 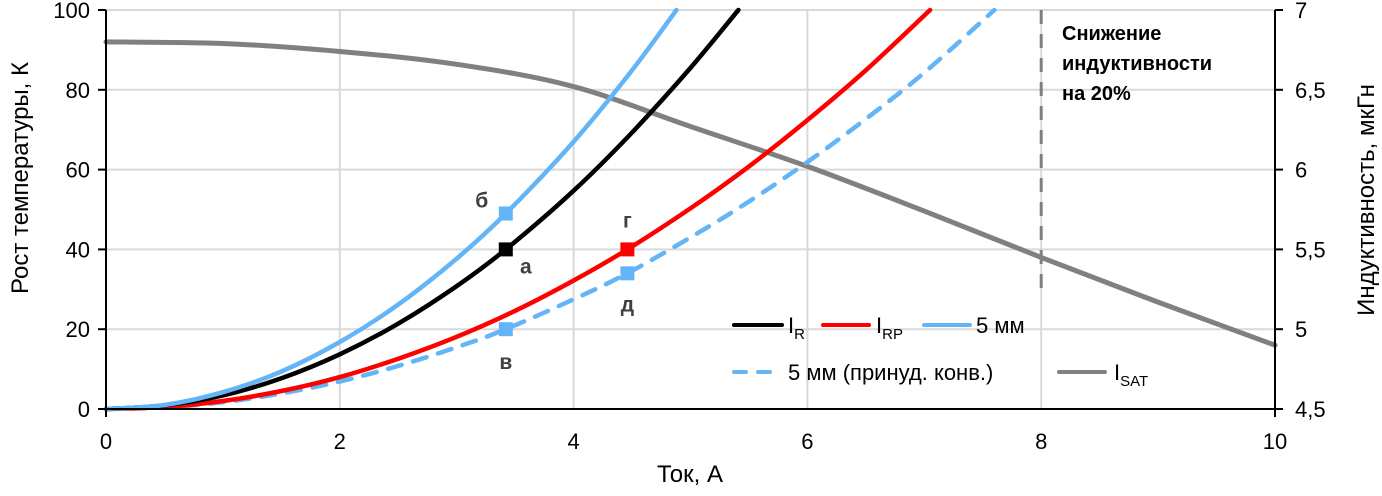 I want to click on y-tick-label: 20, so click(x=78, y=329).